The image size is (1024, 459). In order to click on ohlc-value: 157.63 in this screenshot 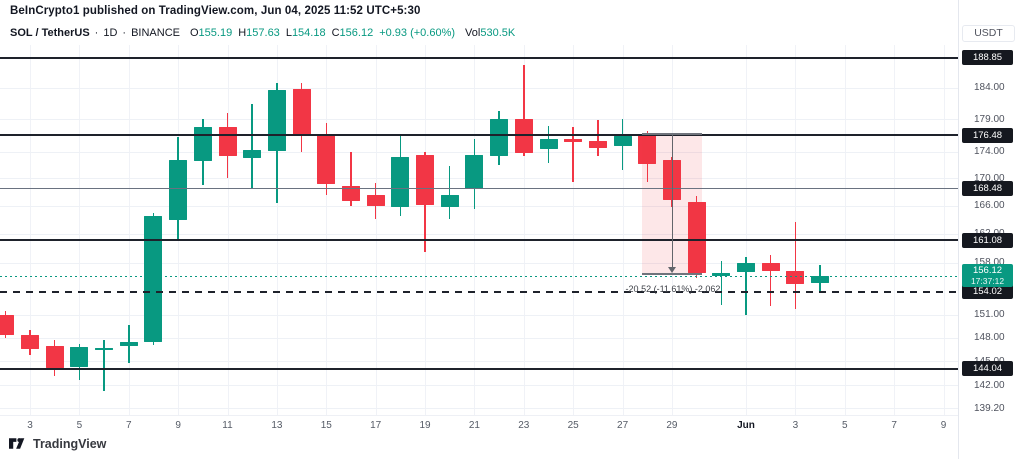, I will do `click(263, 33)`.